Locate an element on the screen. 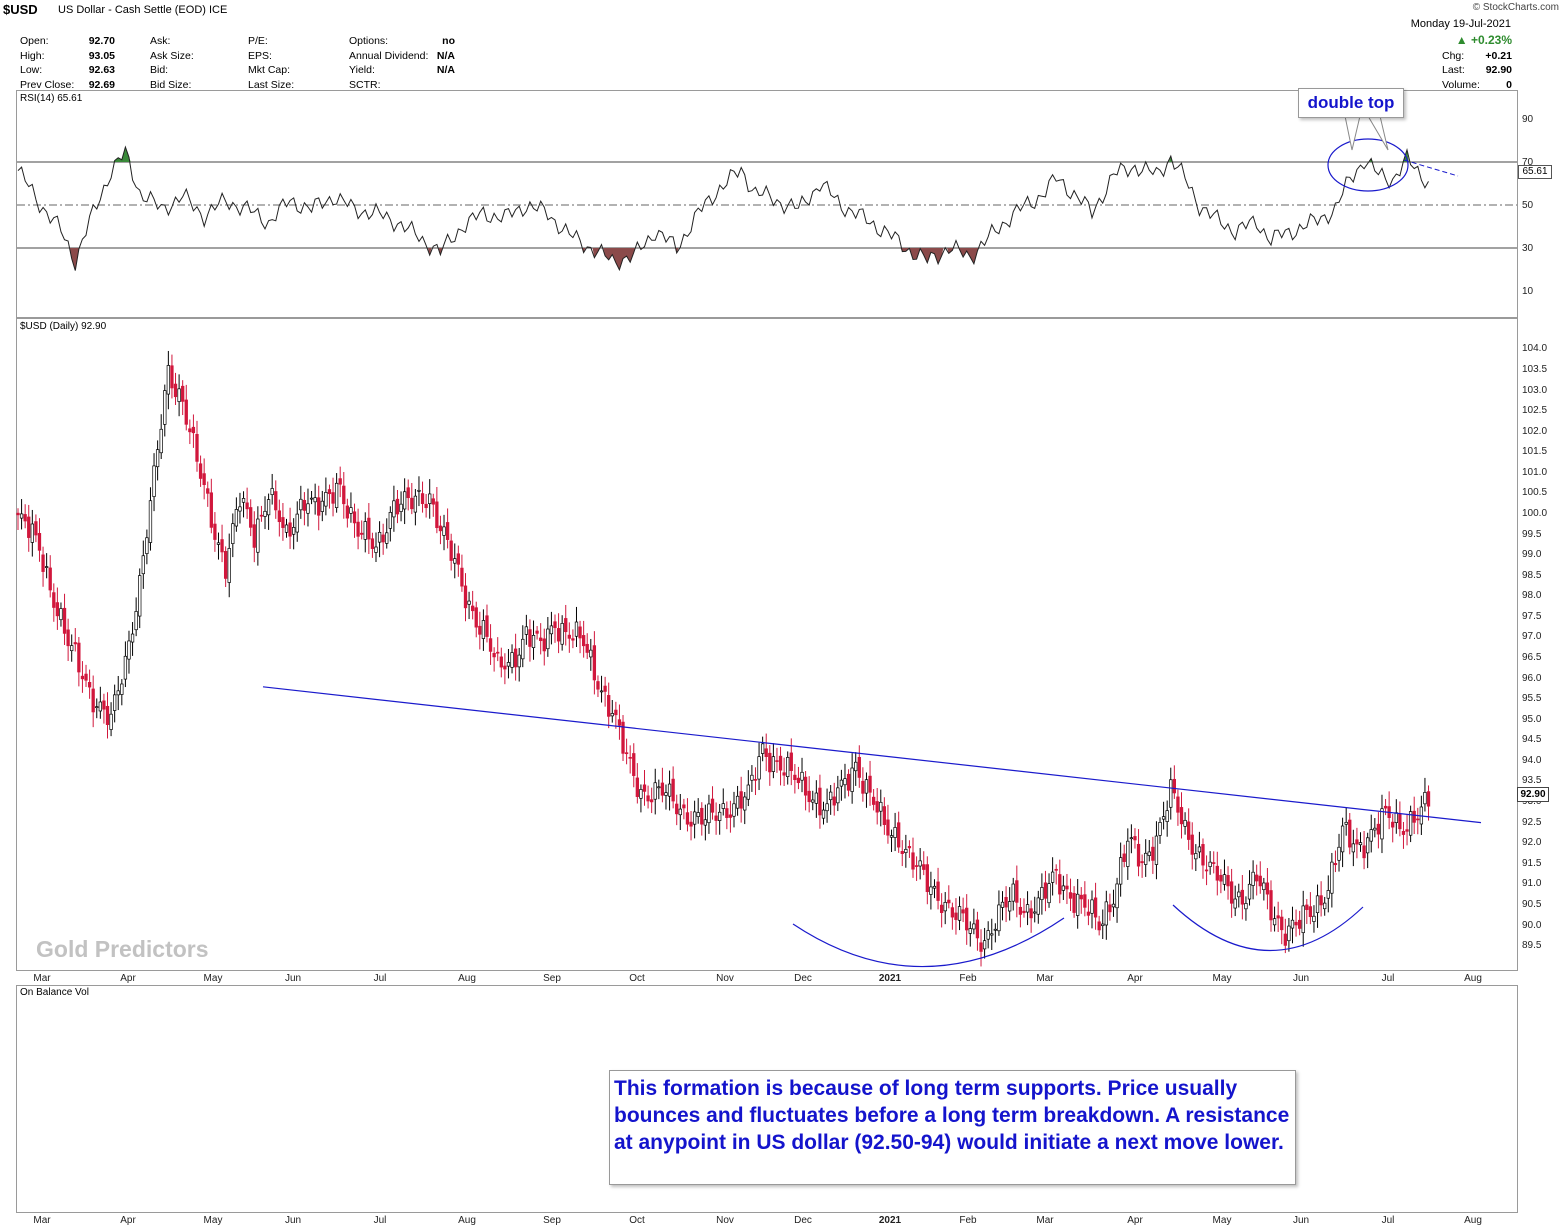 The width and height of the screenshot is (1565, 1230). price-tick-label: 102.0 is located at coordinates (1535, 431).